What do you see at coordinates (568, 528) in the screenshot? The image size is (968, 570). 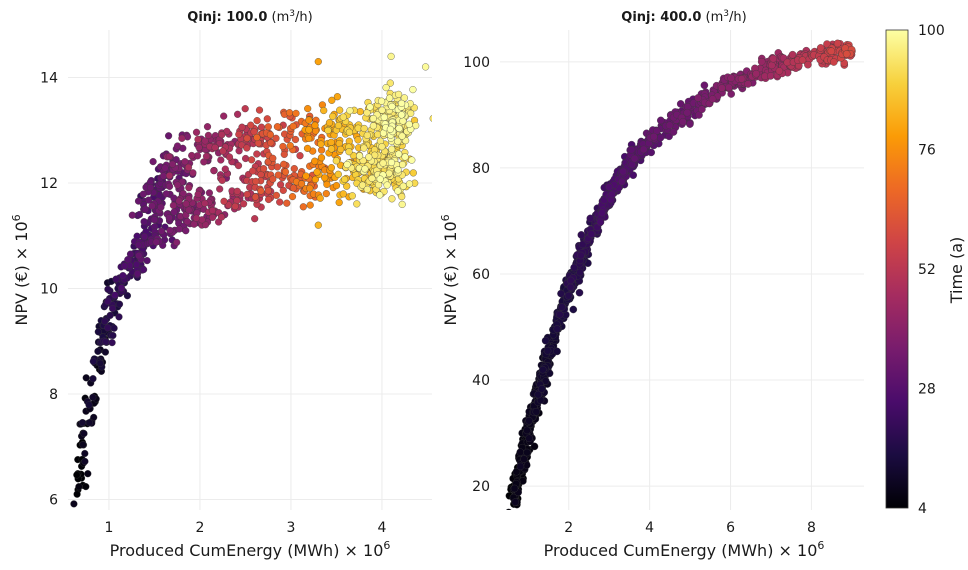 I see `x-tick-label: 2` at bounding box center [568, 528].